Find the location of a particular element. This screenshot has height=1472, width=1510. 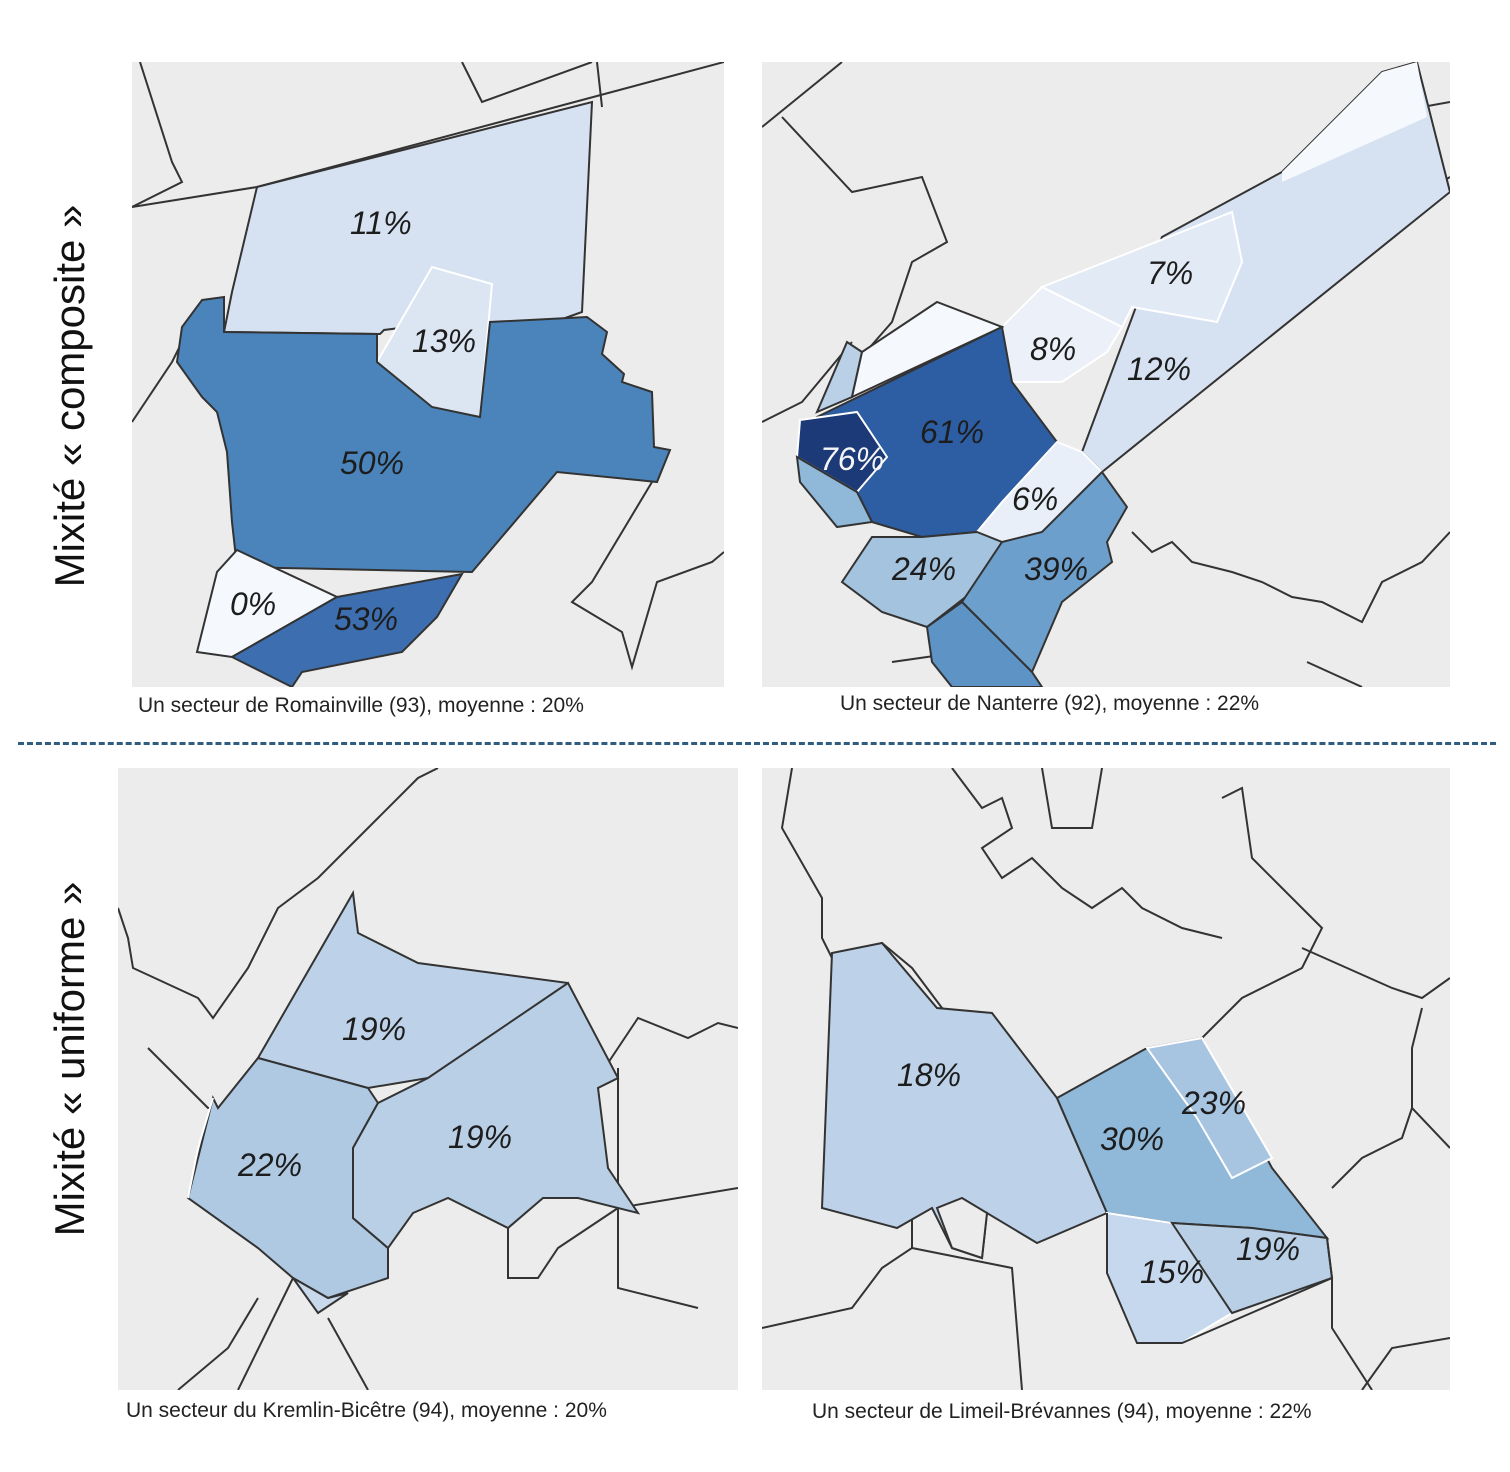

zone-label-north: 11% is located at coordinates (381, 223).